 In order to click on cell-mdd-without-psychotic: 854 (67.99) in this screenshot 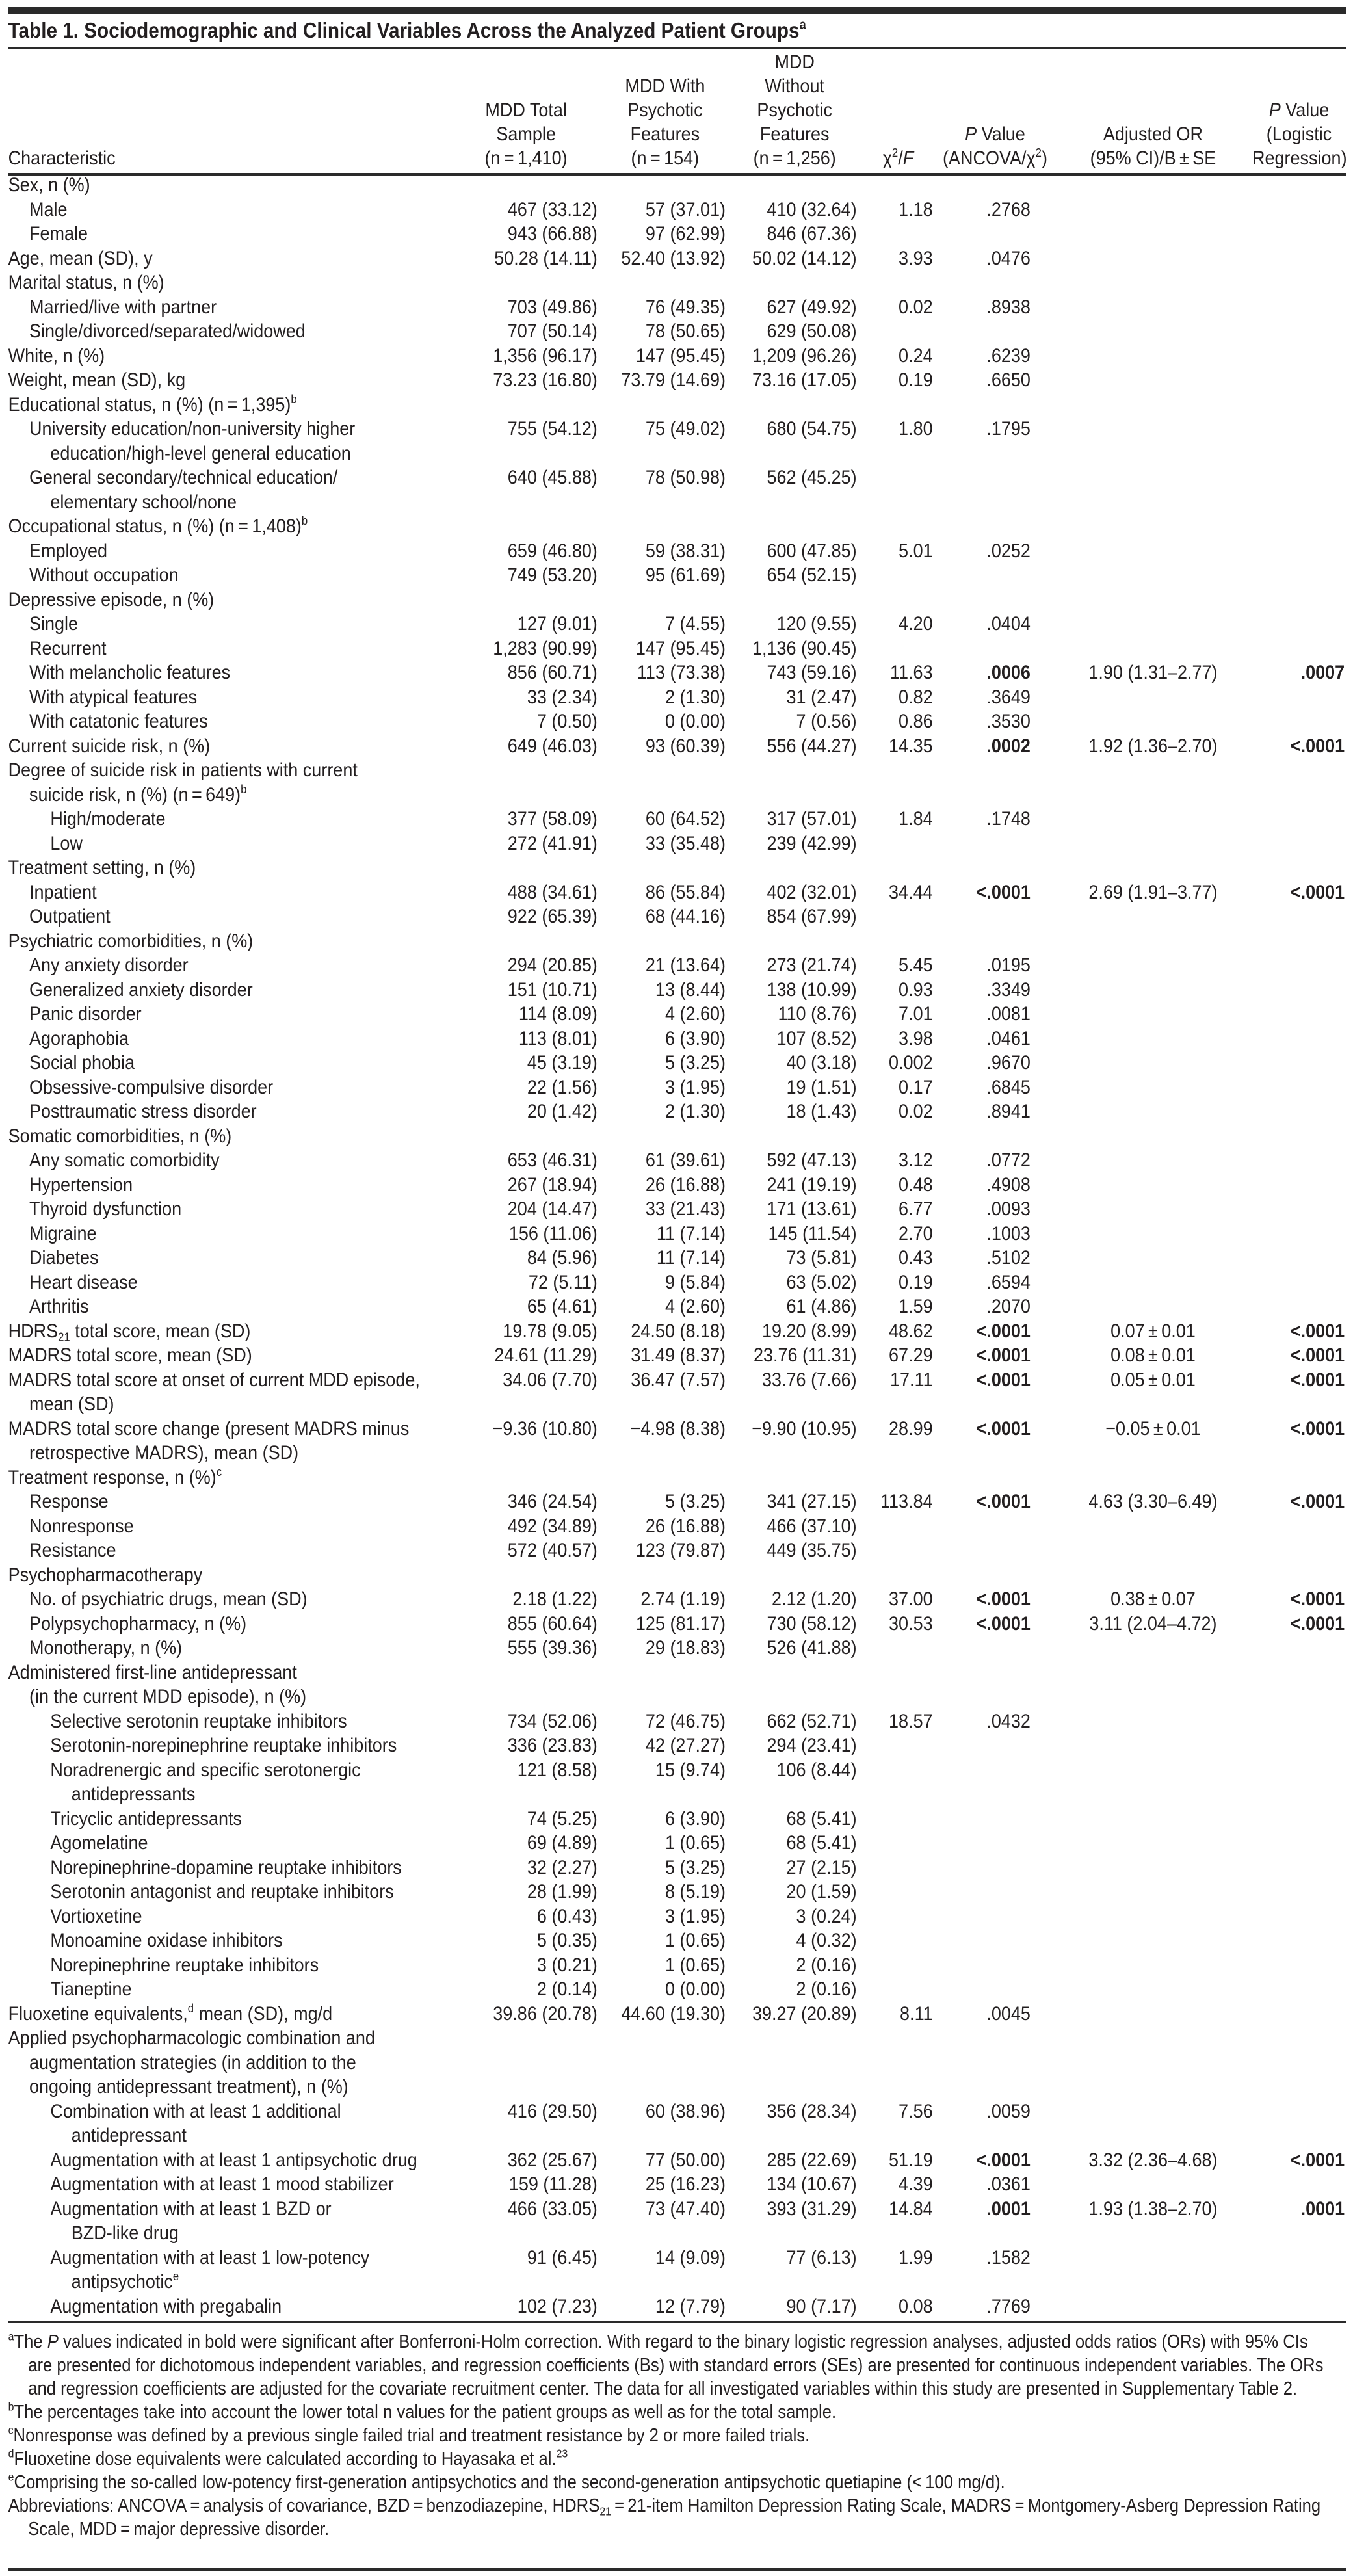, I will do `click(812, 916)`.